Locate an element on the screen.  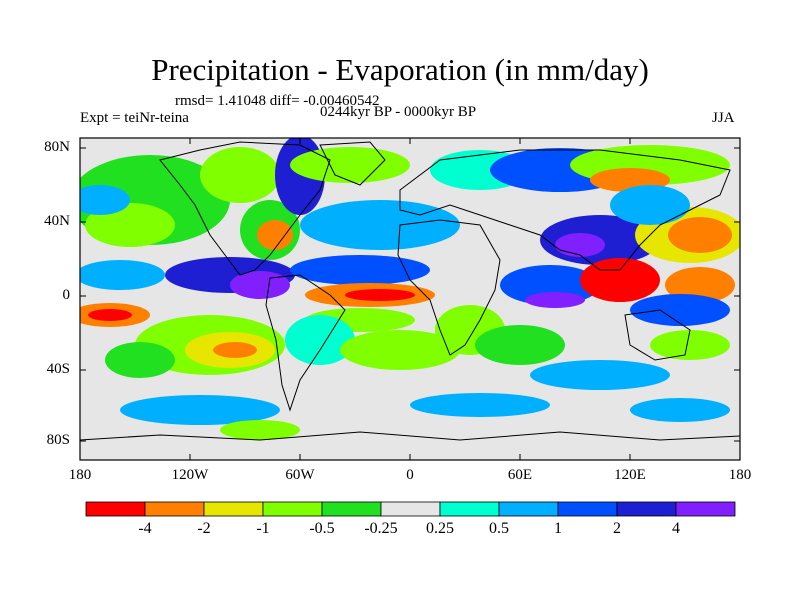
colorbar-label: -1 is located at coordinates (263, 528).